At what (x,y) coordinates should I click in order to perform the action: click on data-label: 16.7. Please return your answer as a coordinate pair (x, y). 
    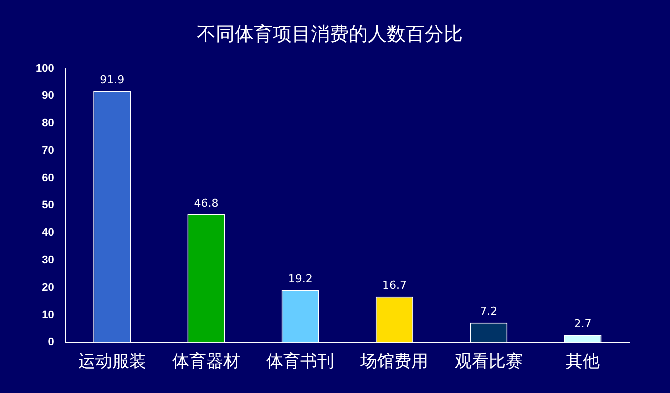
    Looking at the image, I should click on (394, 285).